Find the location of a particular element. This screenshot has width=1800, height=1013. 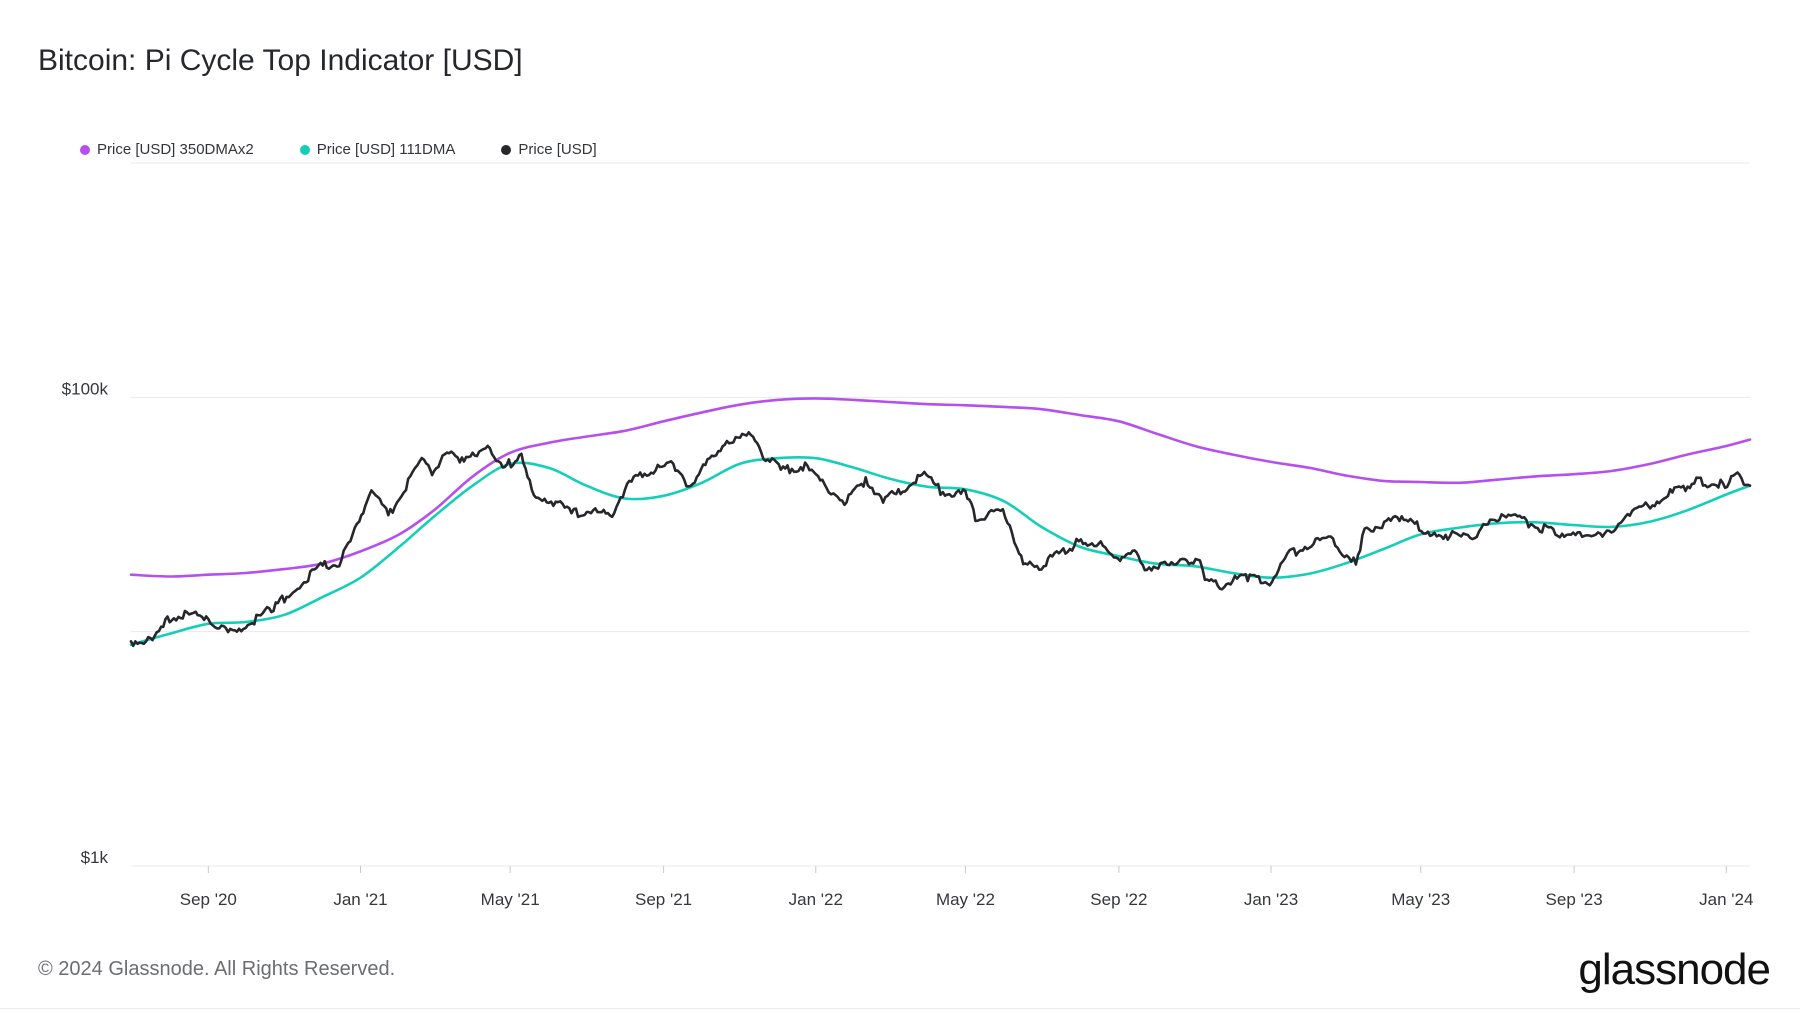

y-tick-label: $1k is located at coordinates (95, 857).